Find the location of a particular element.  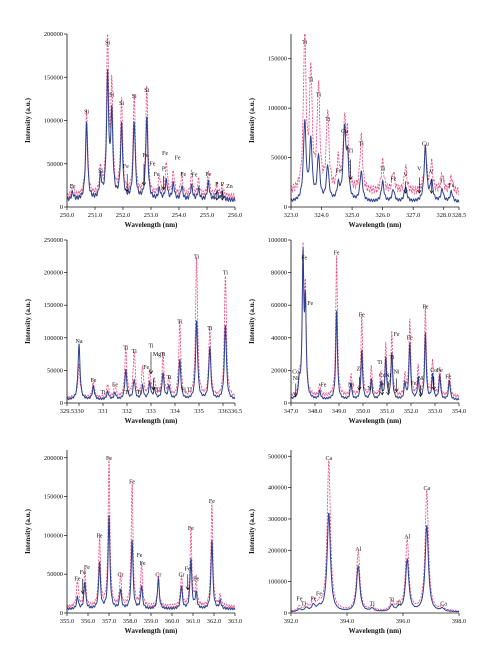

x-tick-label: 398.0 is located at coordinates (459, 621).